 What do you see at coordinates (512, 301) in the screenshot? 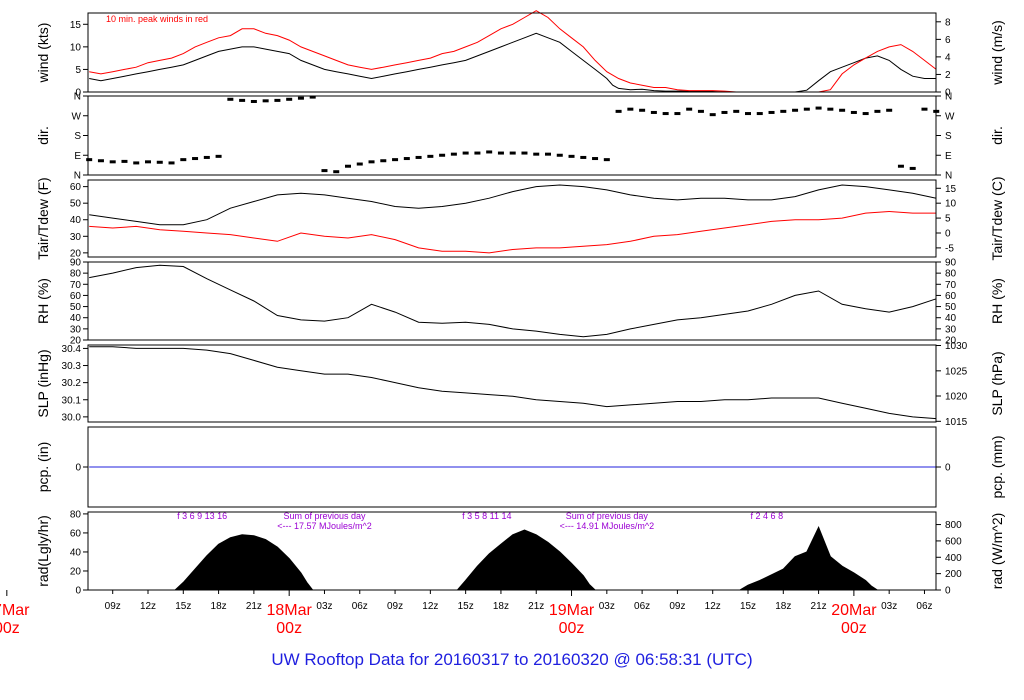
I see `rh-frame` at bounding box center [512, 301].